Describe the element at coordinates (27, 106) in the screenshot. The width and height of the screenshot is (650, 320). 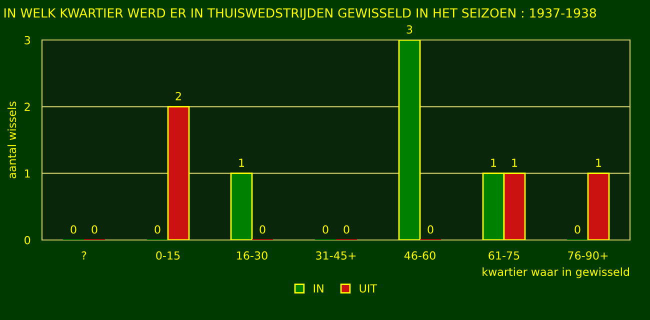
I see `y-tick-label: 2` at that location.